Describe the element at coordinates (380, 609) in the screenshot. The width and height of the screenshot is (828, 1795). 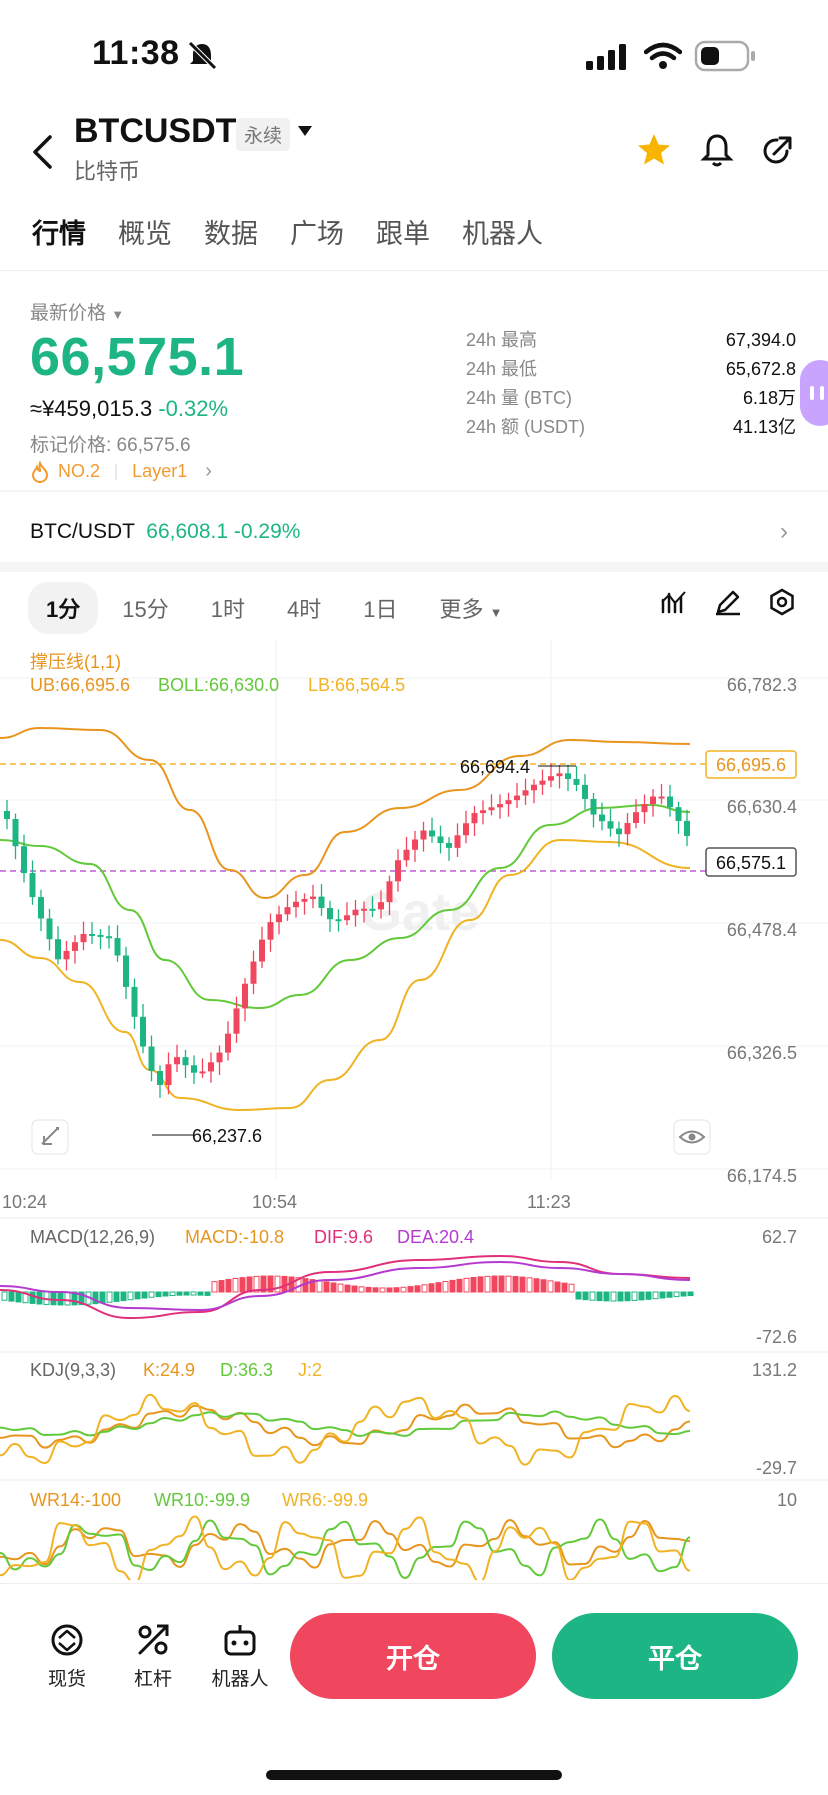
I see `tf-1d: 1日` at that location.